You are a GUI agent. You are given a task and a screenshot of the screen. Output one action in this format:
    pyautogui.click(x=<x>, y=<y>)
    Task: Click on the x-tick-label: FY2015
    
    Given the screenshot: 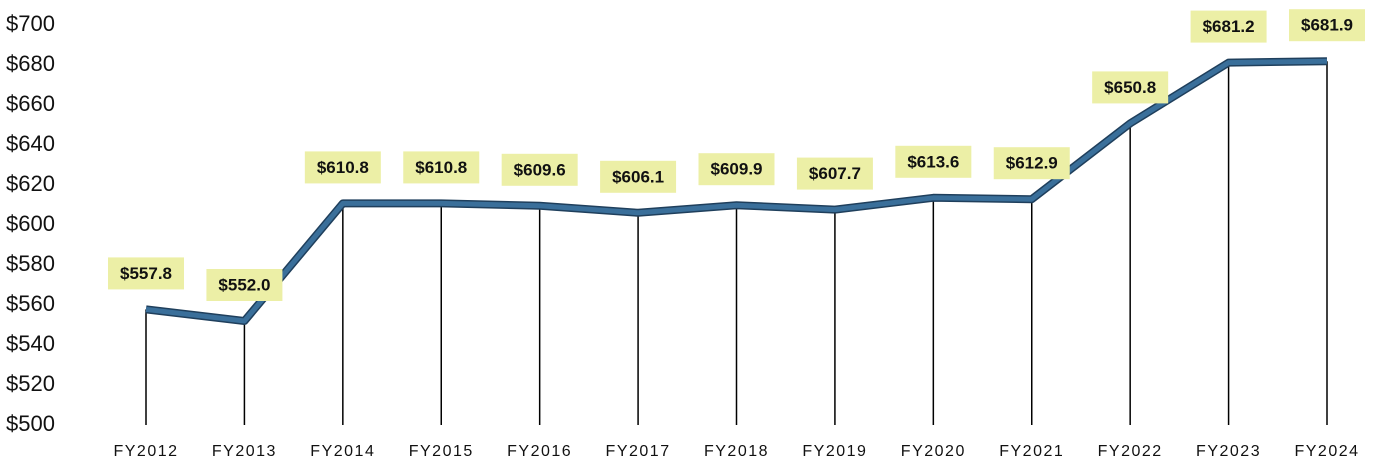 What is the action you would take?
    pyautogui.click(x=441, y=451)
    